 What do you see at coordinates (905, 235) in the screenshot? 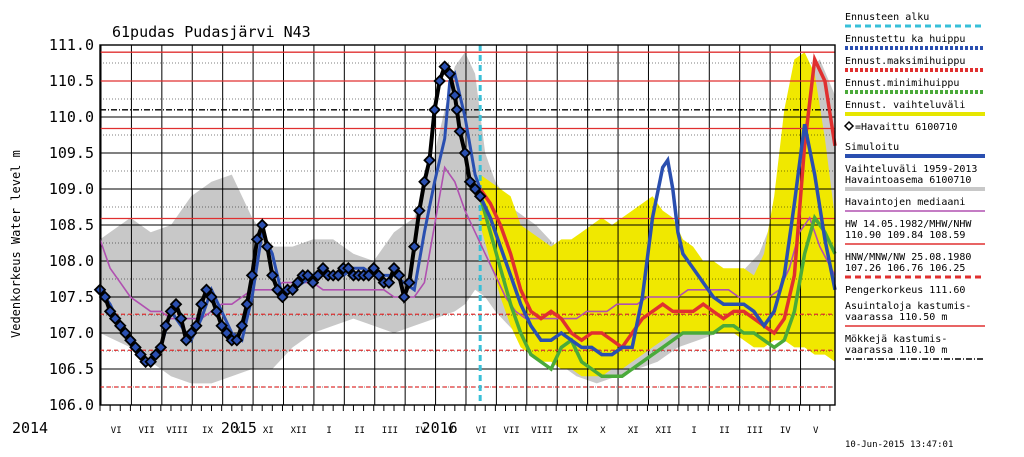
I see `legend-label-line2: 110.90 109.84 108.59` at bounding box center [905, 235].